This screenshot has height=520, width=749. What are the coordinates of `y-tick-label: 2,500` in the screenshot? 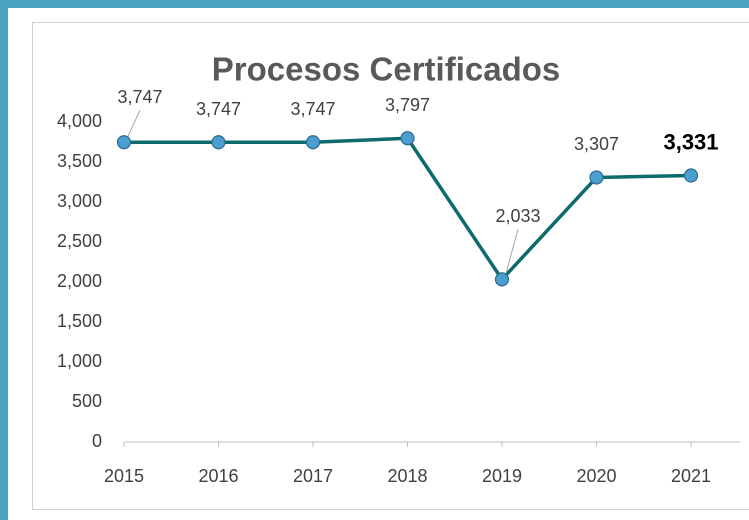 It's located at (79, 241).